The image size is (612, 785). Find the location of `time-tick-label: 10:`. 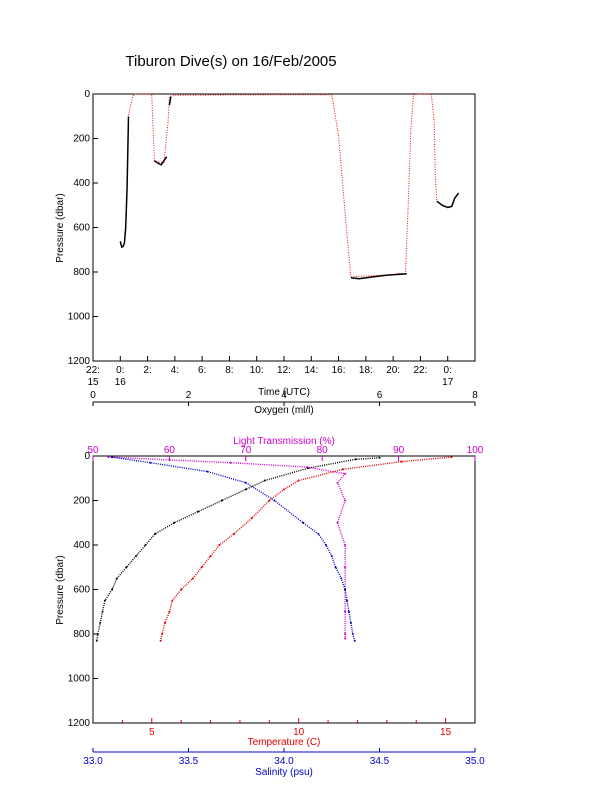

time-tick-label: 10: is located at coordinates (257, 370).